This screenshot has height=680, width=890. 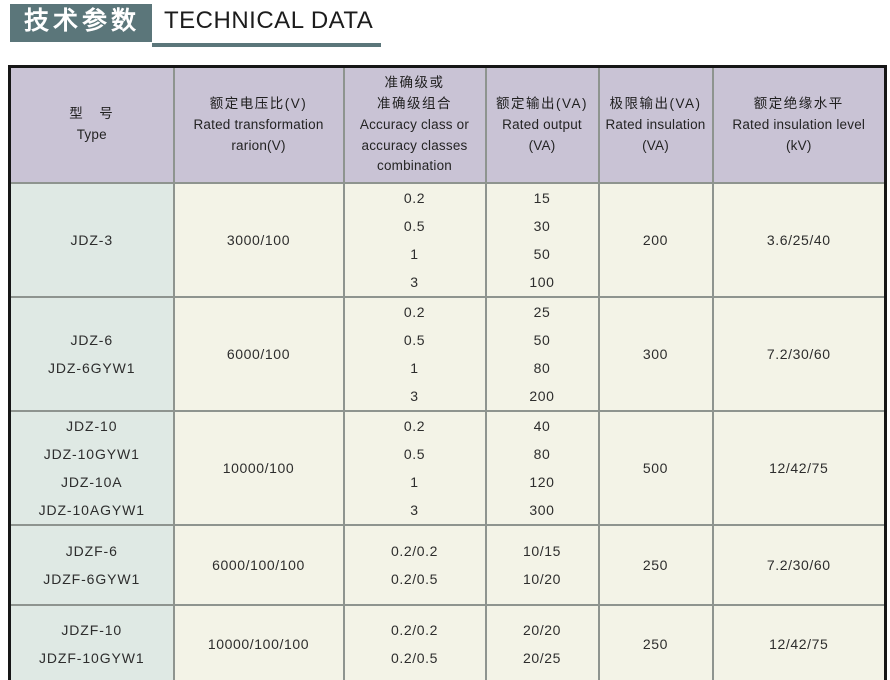 I want to click on col-header-type-en: Type, so click(x=91, y=135).